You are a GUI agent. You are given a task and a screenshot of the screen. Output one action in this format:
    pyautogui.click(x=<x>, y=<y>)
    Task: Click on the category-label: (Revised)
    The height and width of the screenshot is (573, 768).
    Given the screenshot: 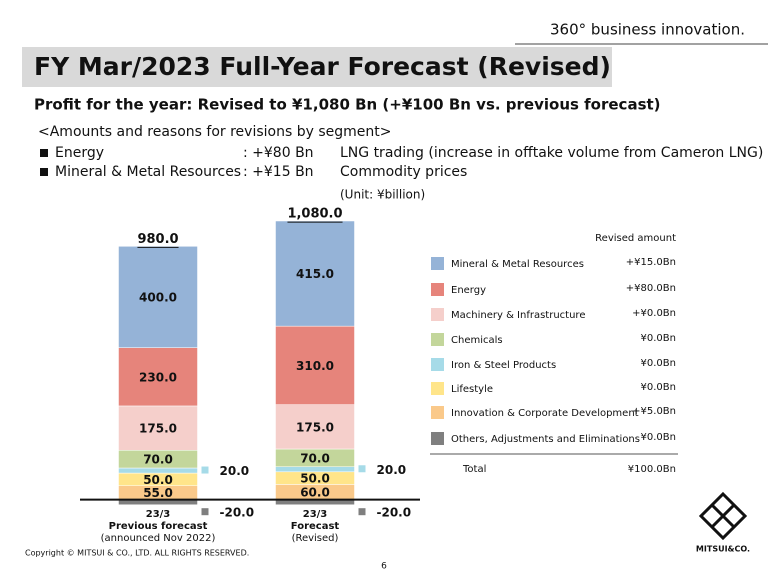 What is the action you would take?
    pyautogui.click(x=315, y=538)
    